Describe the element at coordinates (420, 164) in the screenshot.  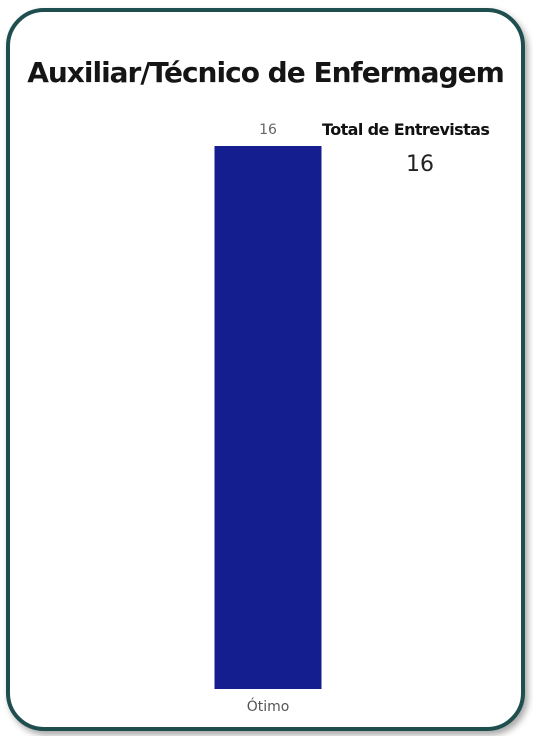
I see `kpi-value: 16` at that location.